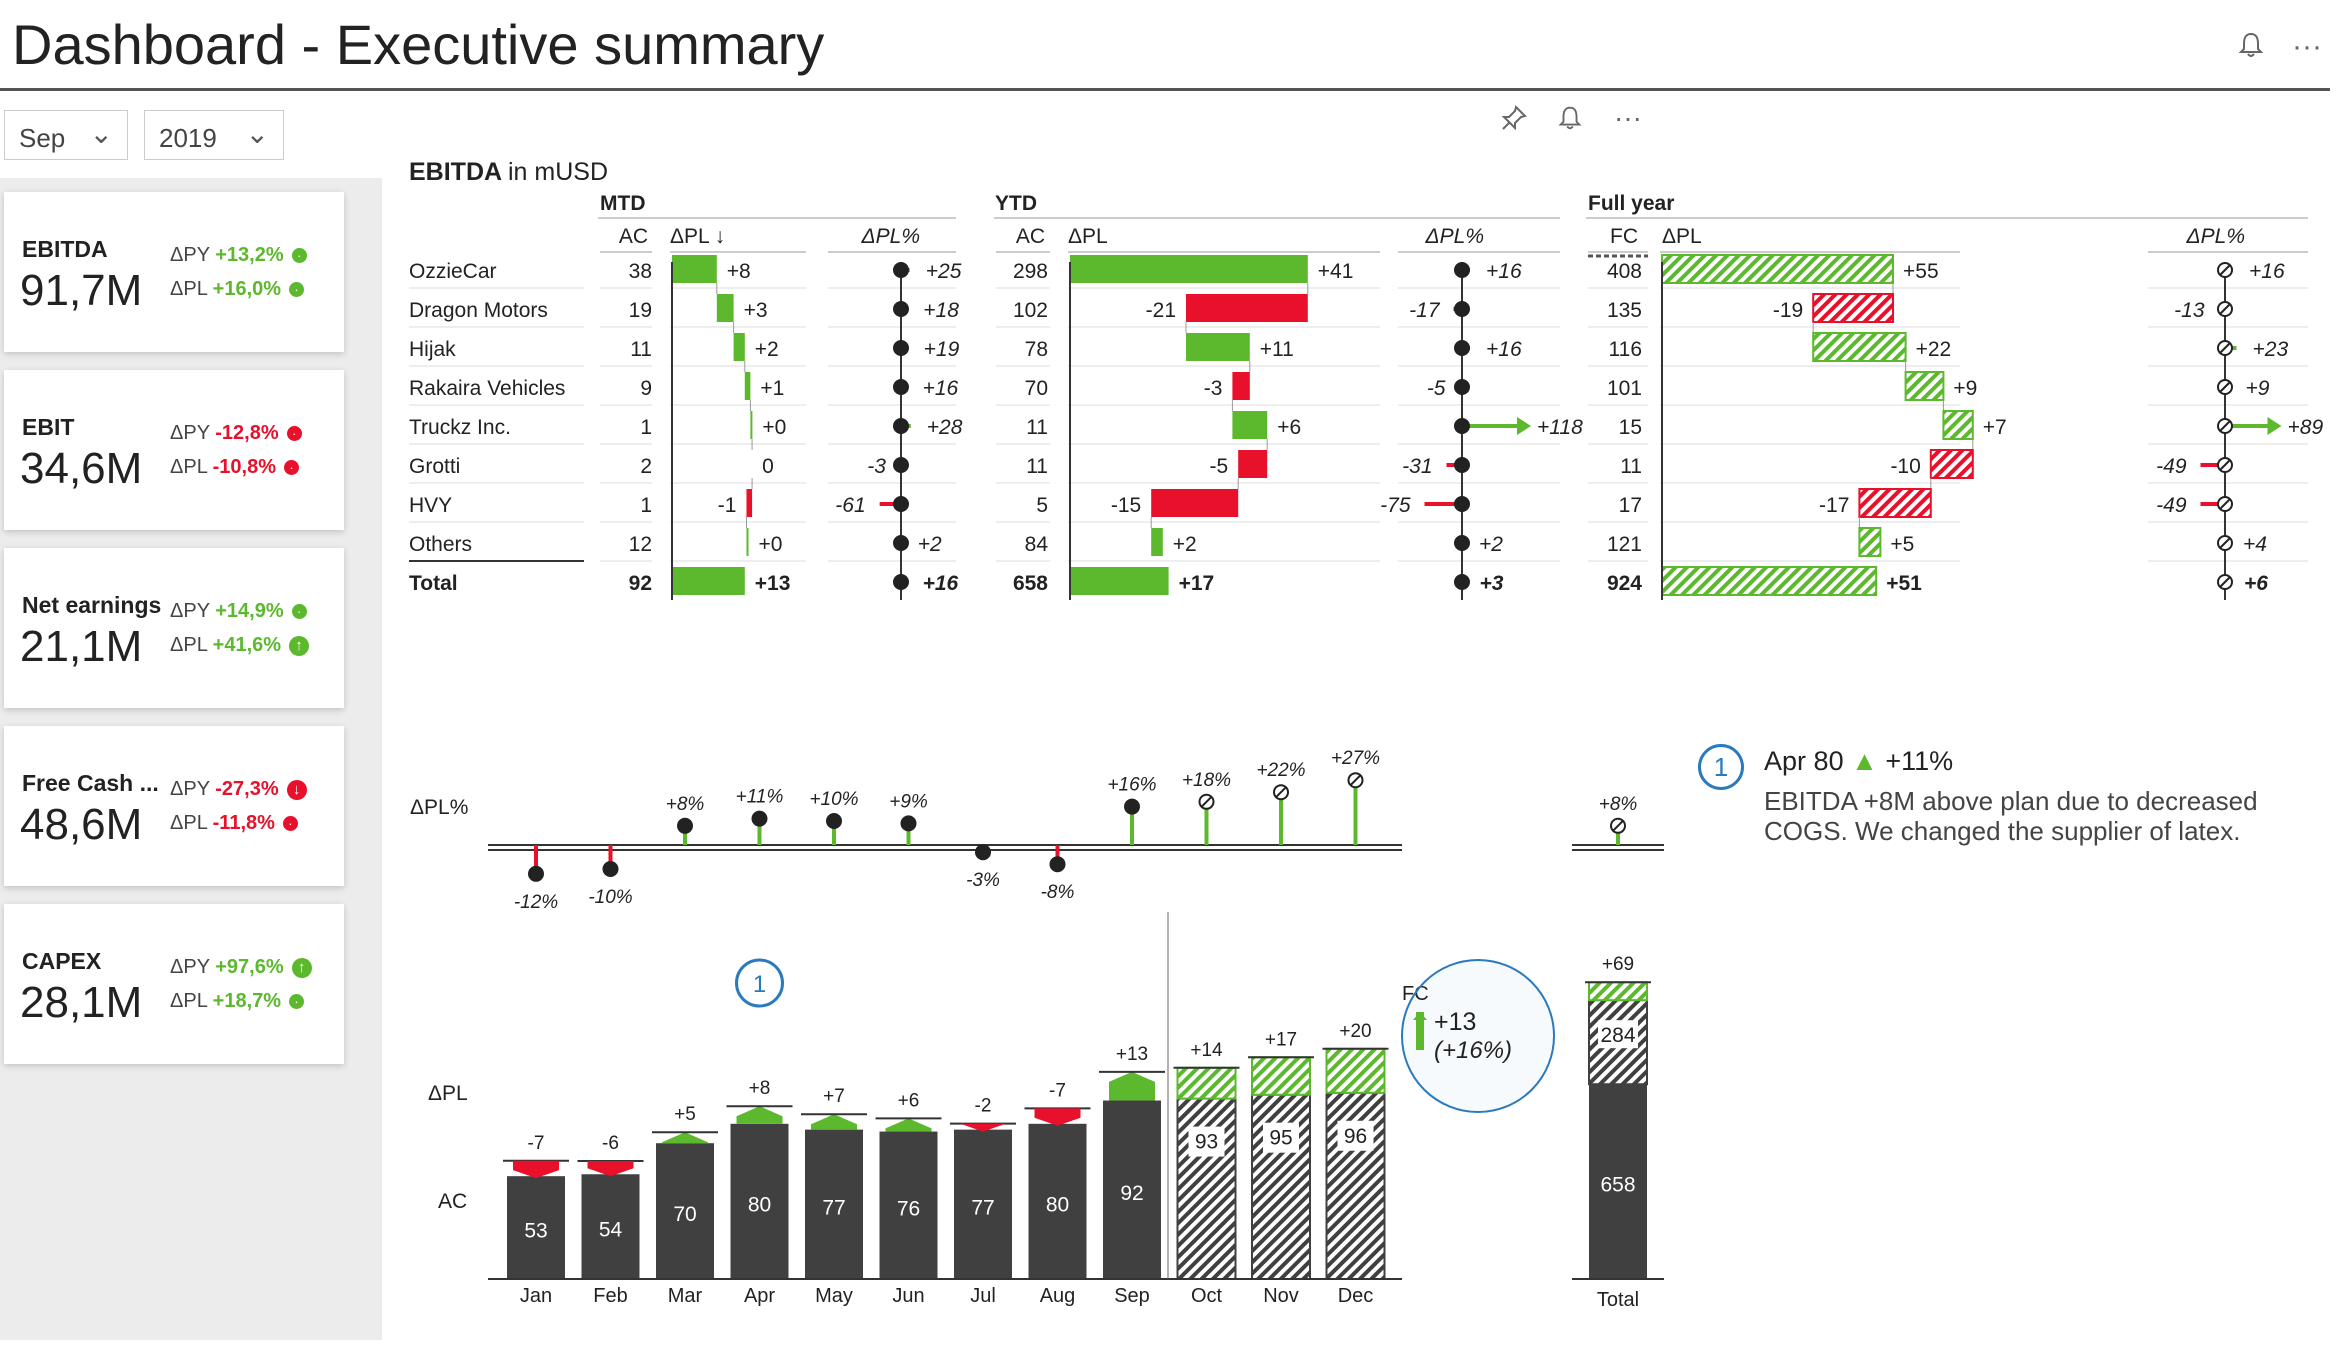 This screenshot has height=1368, width=2348. What do you see at coordinates (1514, 120) in the screenshot?
I see `pin-icon` at bounding box center [1514, 120].